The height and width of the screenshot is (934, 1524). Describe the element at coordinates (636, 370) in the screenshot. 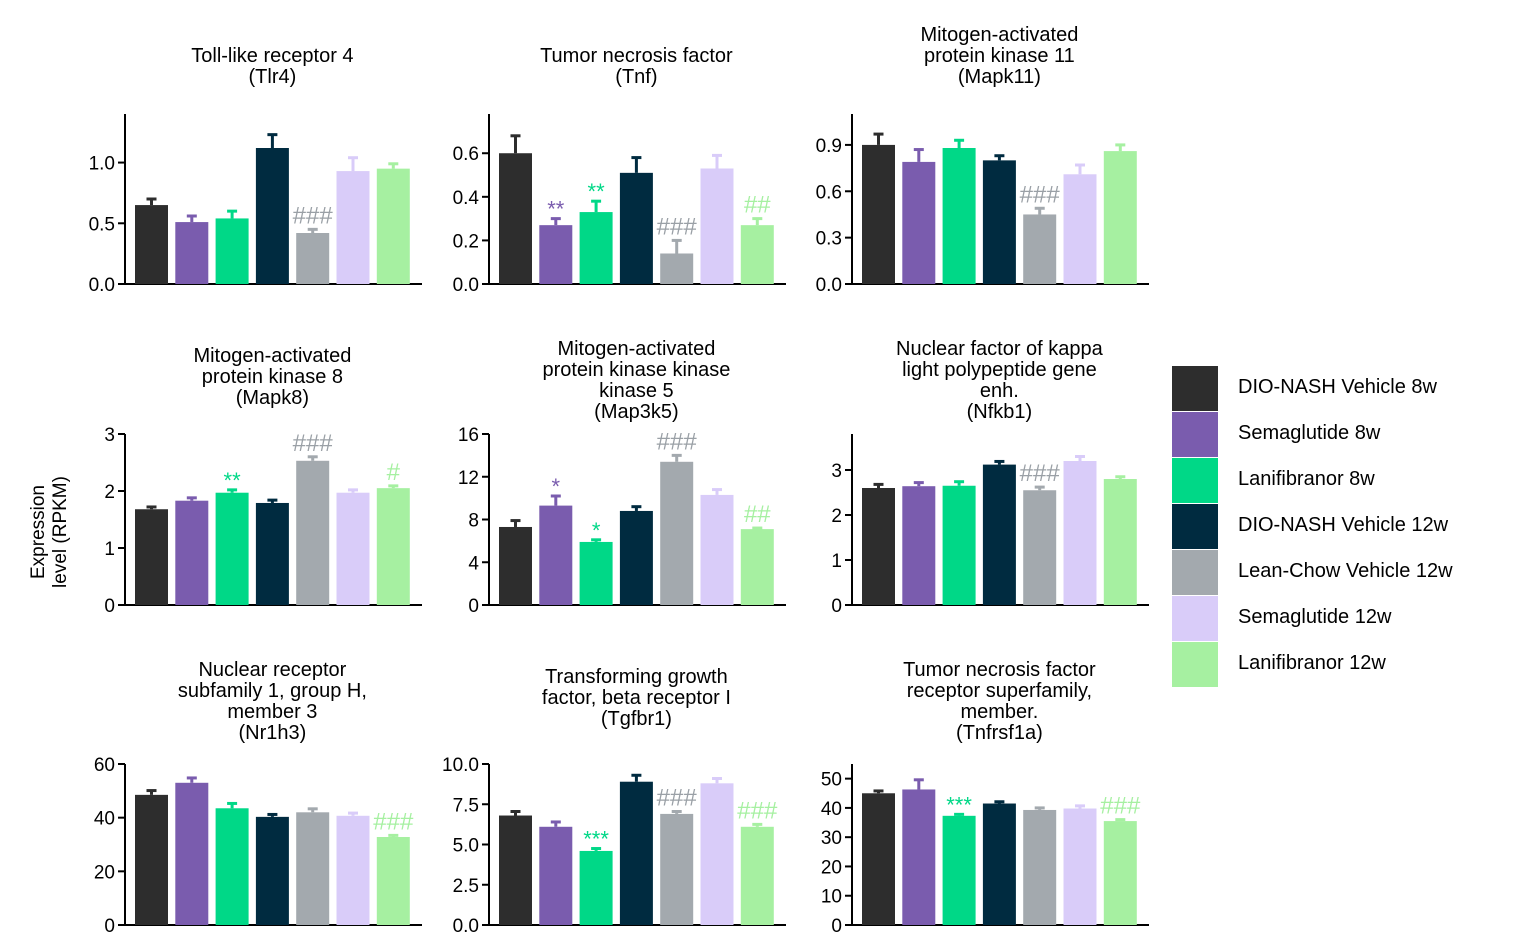

I see `panel-title-line: protein kinase kinase` at that location.